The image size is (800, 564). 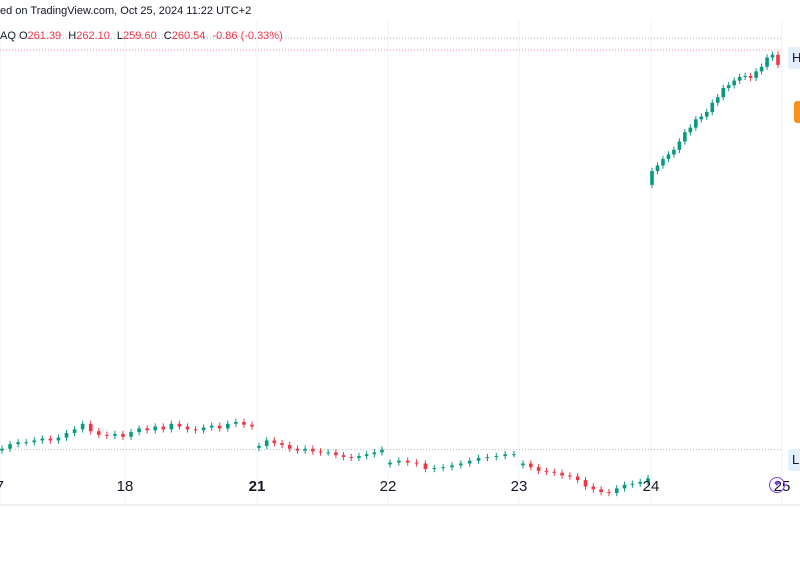 I want to click on high-marker-label: H, so click(x=796, y=57).